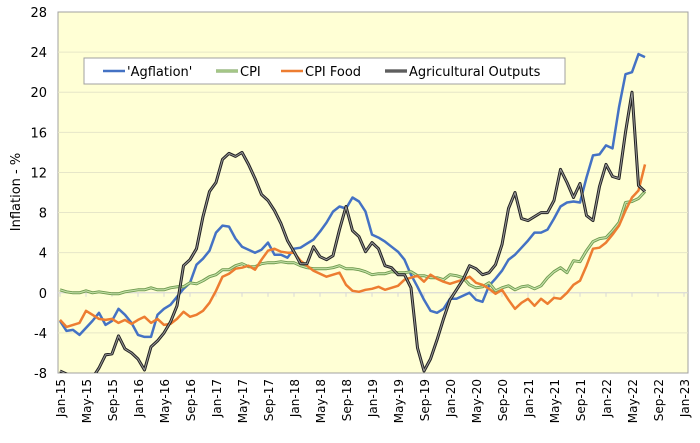  What do you see at coordinates (113, 400) in the screenshot?
I see `x-tick-label: Sep-15` at bounding box center [113, 400].